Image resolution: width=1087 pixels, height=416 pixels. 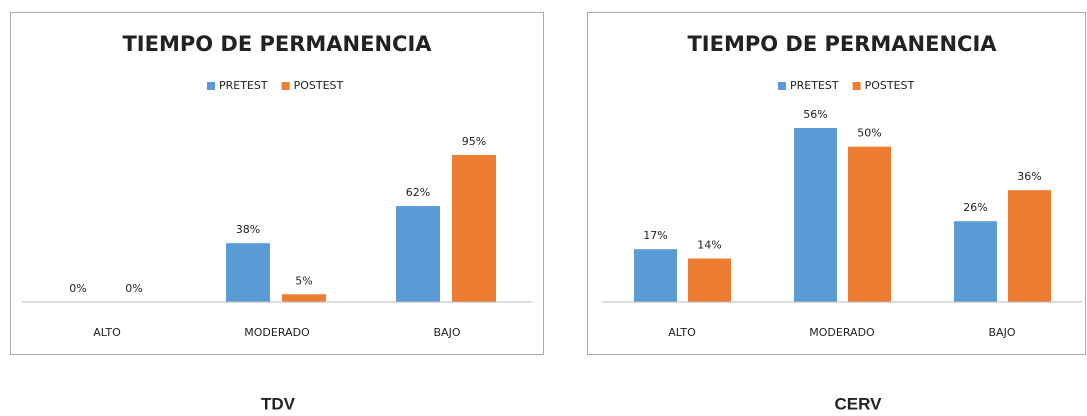 I want to click on data-label: 17%, so click(x=655, y=235).